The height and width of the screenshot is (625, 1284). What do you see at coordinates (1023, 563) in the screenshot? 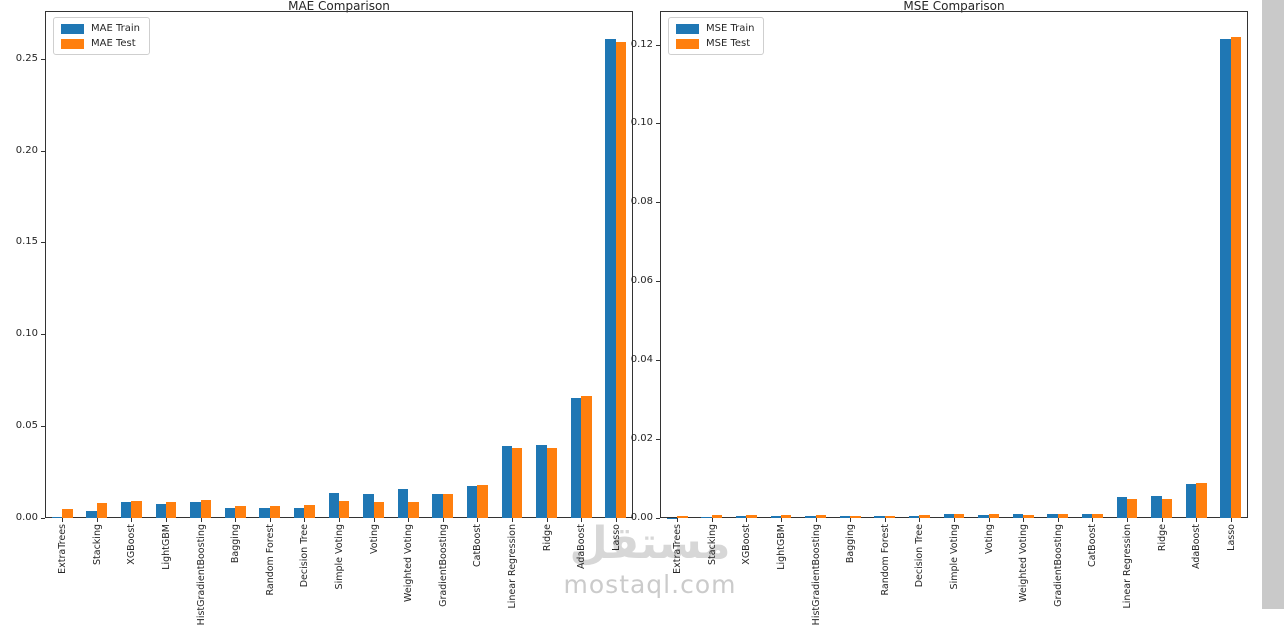
I see `x-tick-label-weighted-voting: Weighted Voting` at bounding box center [1023, 563].